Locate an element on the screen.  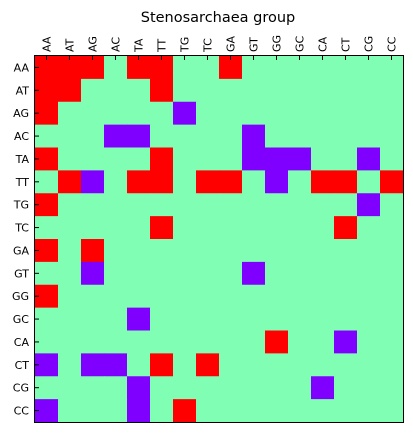
heatmap-cell-cg-ta is located at coordinates (139, 388).